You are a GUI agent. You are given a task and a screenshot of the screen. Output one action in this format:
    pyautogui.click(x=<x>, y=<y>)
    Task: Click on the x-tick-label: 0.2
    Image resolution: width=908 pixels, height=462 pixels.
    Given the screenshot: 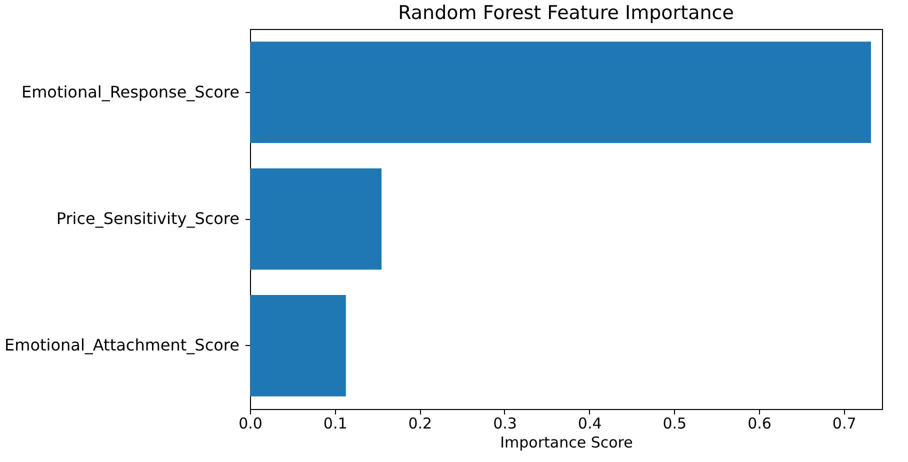 What is the action you would take?
    pyautogui.click(x=420, y=423)
    